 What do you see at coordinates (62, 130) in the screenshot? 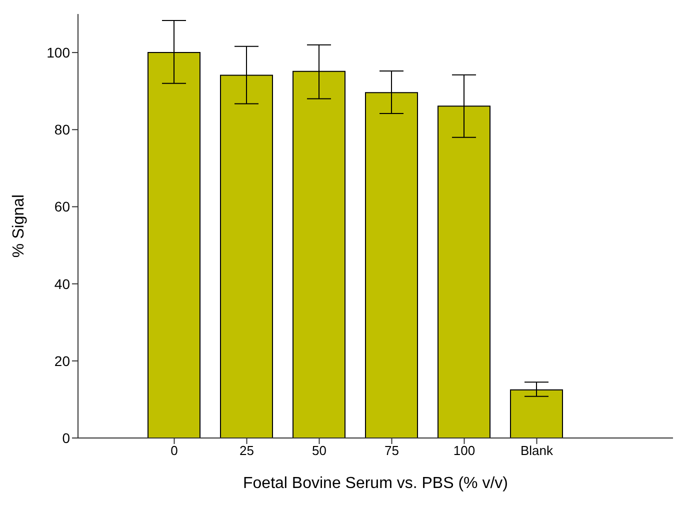
I see `y-tick-label: 80` at bounding box center [62, 130].